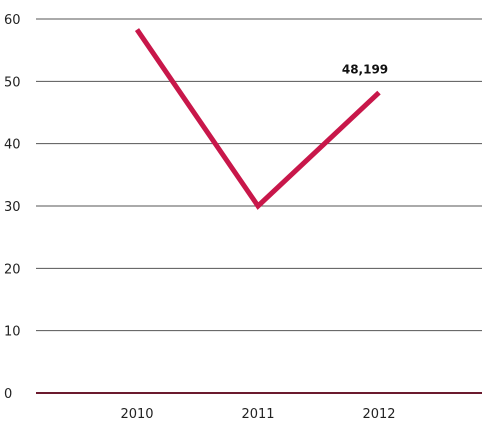 This screenshot has width=485, height=421. What do you see at coordinates (8, 394) in the screenshot?
I see `y-tick-label: 0` at bounding box center [8, 394].